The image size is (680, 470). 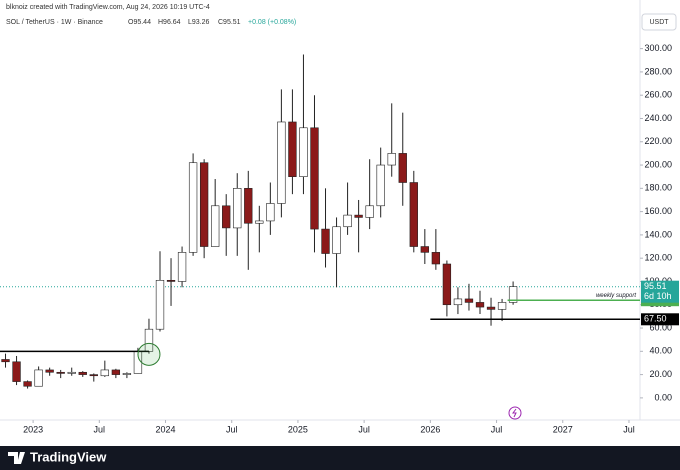 What do you see at coordinates (340, 458) in the screenshot?
I see `footer` at bounding box center [340, 458].